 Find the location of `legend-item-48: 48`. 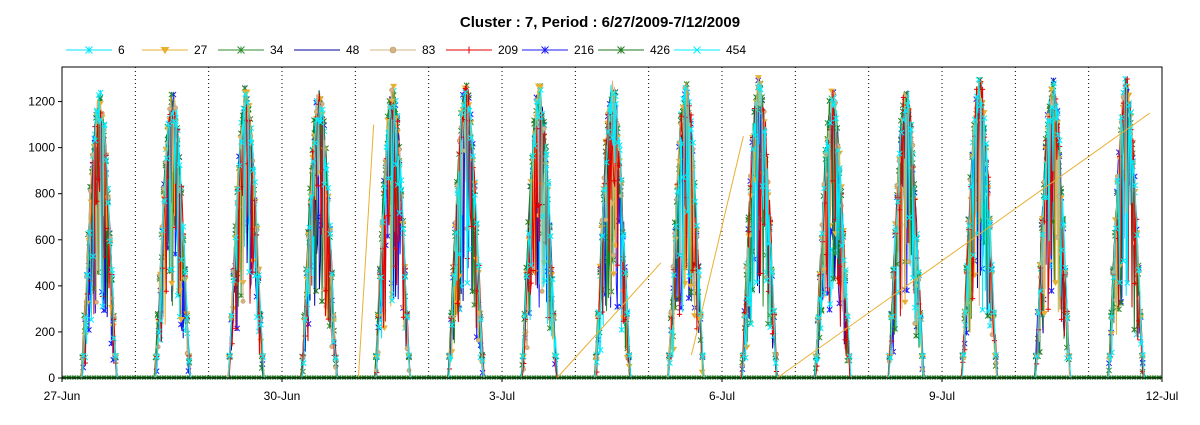

legend-item-48: 48 is located at coordinates (327, 50).